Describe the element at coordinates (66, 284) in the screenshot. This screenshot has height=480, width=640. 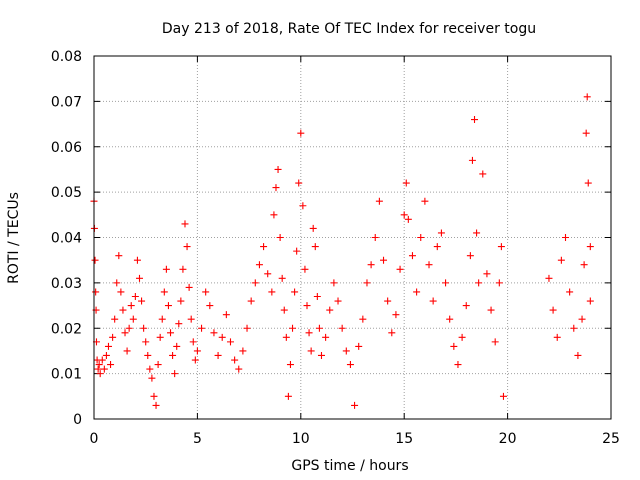
I see `y-tick-label: 0.03` at that location.